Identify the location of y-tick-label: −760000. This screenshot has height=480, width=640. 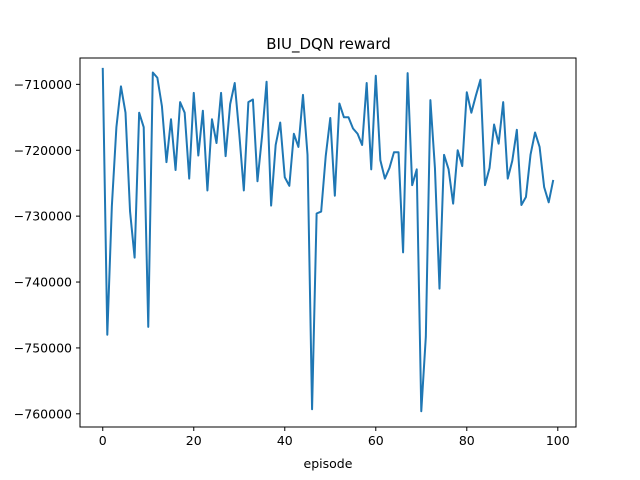
(43, 413).